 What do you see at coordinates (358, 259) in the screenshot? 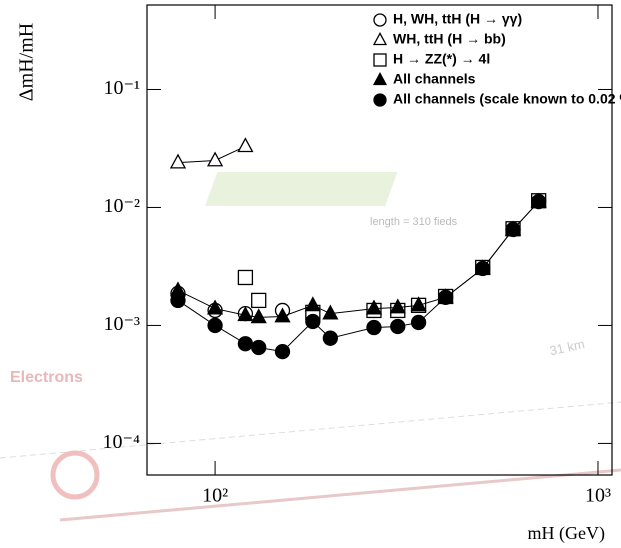
I see `series-line` at bounding box center [358, 259].